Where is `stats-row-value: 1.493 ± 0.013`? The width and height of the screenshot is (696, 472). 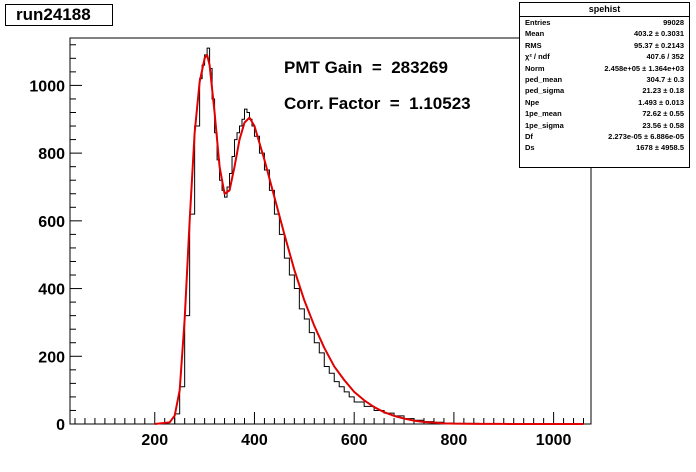
stats-row-value: 1.493 ± 0.013 is located at coordinates (661, 102).